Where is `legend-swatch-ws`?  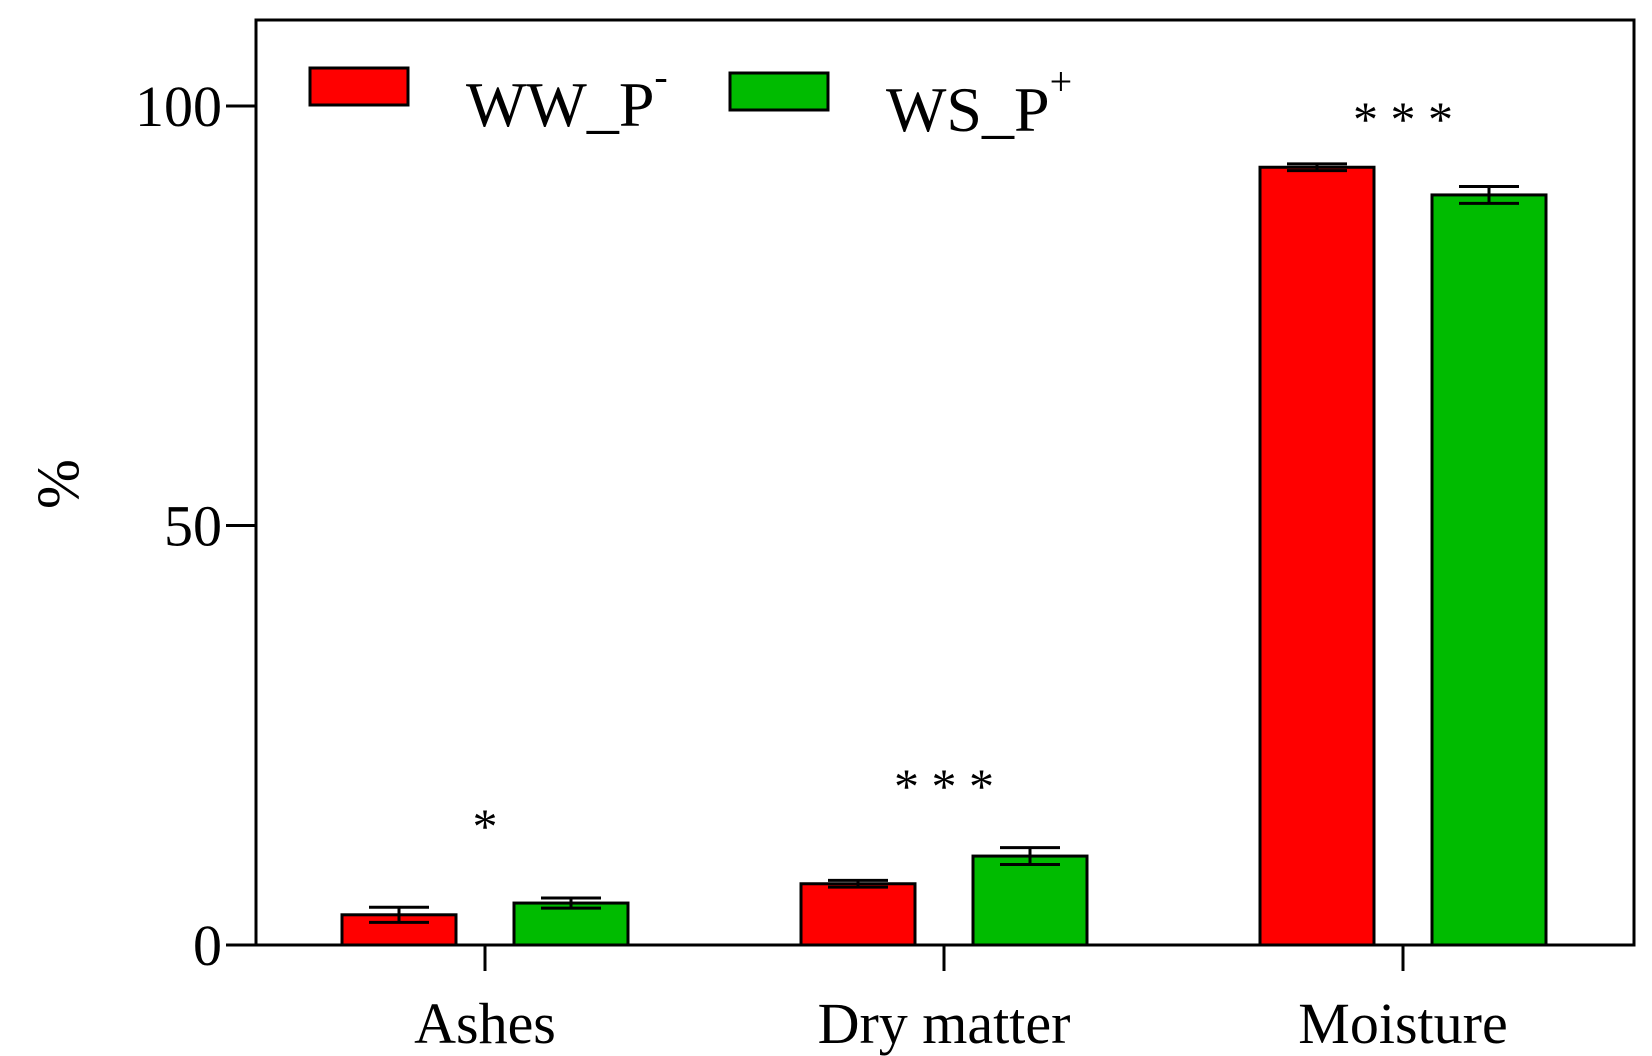 legend-swatch-ws is located at coordinates (779, 91).